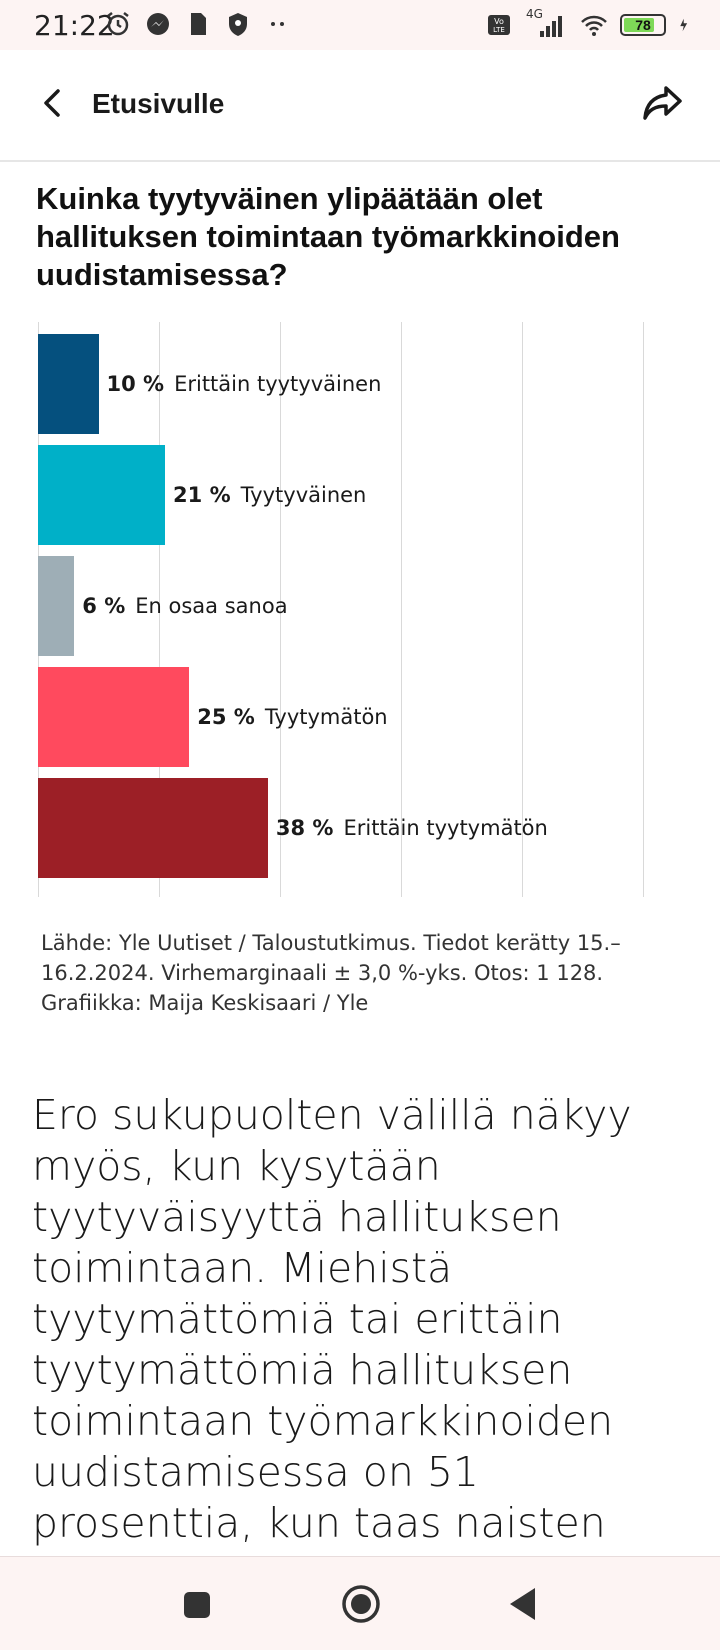 This screenshot has height=1650, width=720. Describe the element at coordinates (662, 103) in the screenshot. I see `share-icon` at that location.